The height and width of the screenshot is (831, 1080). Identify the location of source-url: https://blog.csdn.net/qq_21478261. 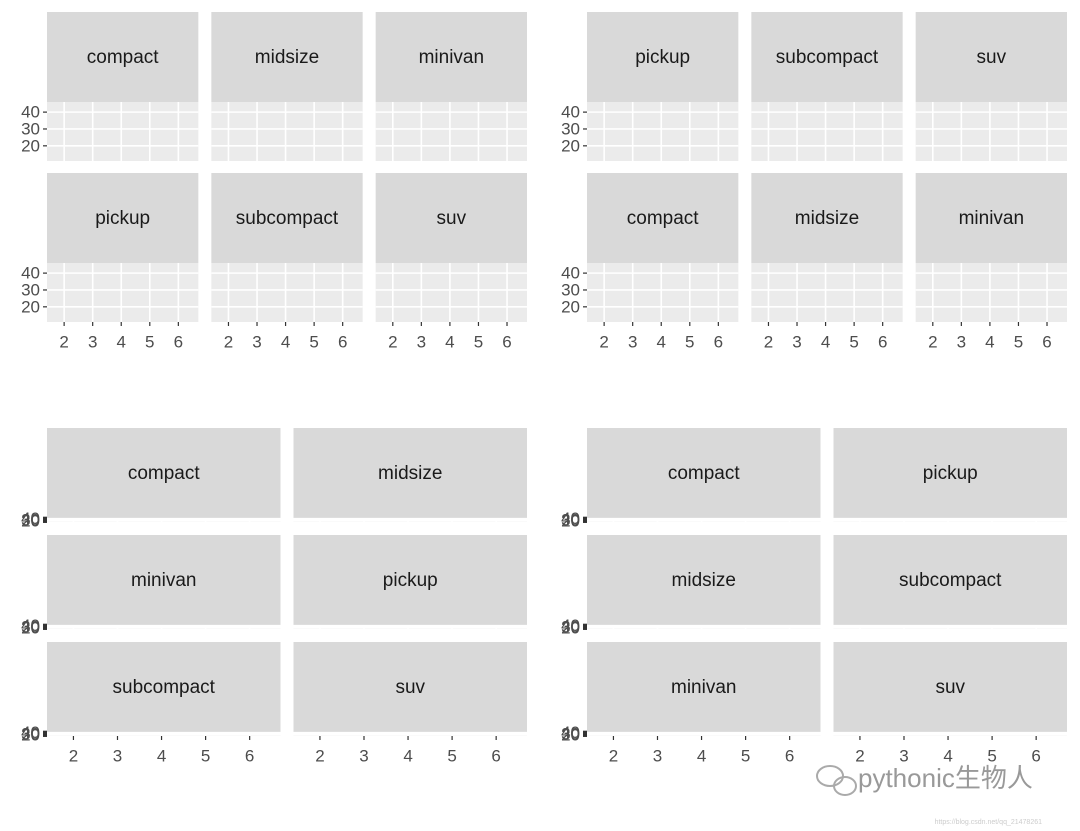
(989, 822).